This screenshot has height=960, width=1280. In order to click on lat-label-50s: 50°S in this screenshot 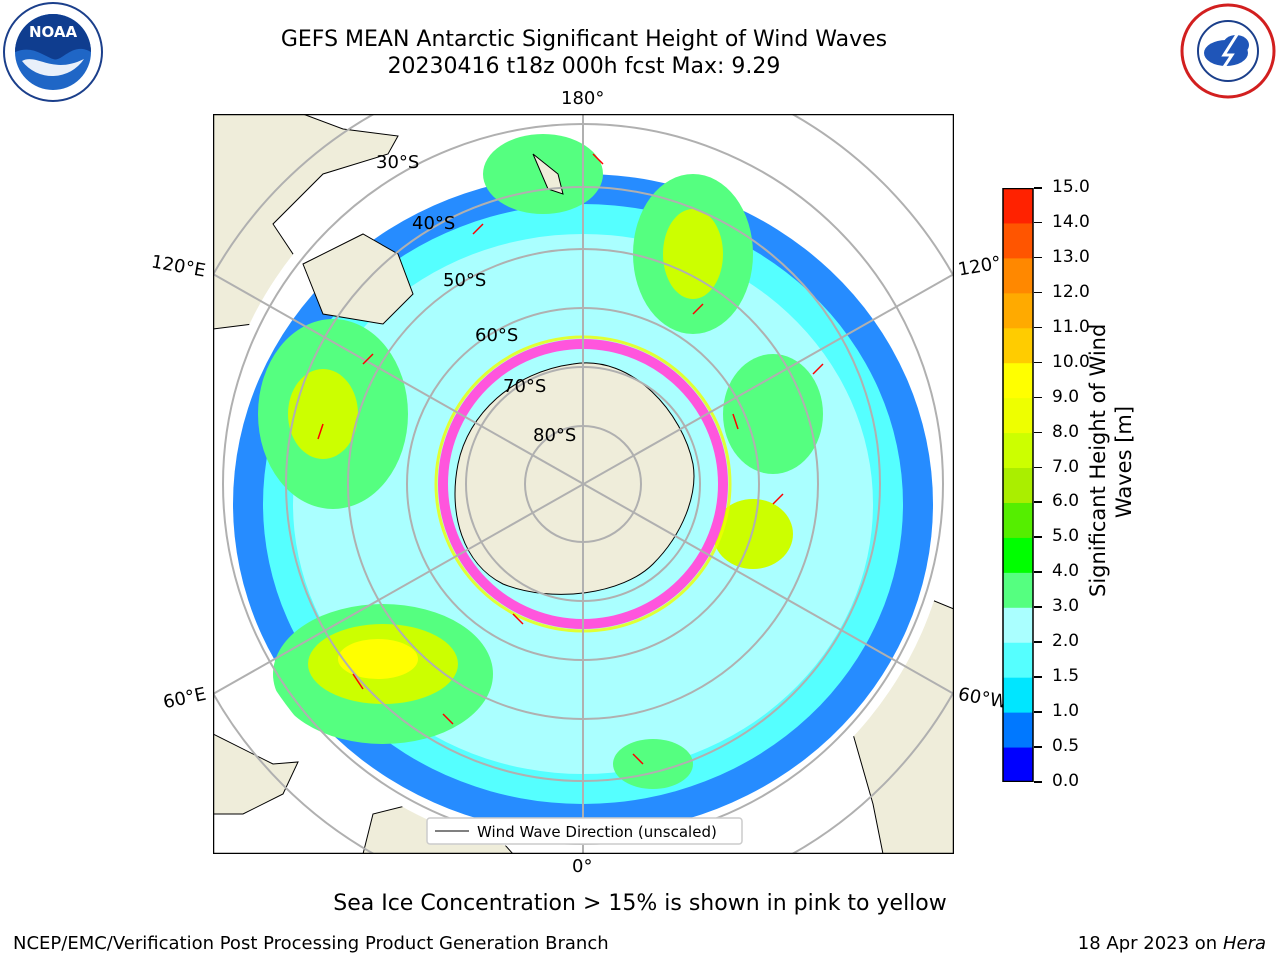, I will do `click(465, 280)`.